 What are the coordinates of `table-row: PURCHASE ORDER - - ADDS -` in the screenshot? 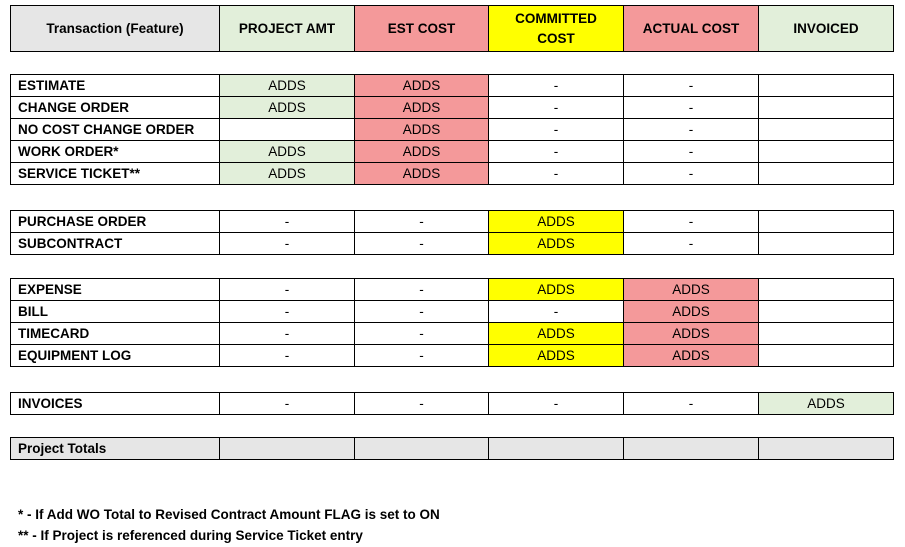 It's located at (452, 221).